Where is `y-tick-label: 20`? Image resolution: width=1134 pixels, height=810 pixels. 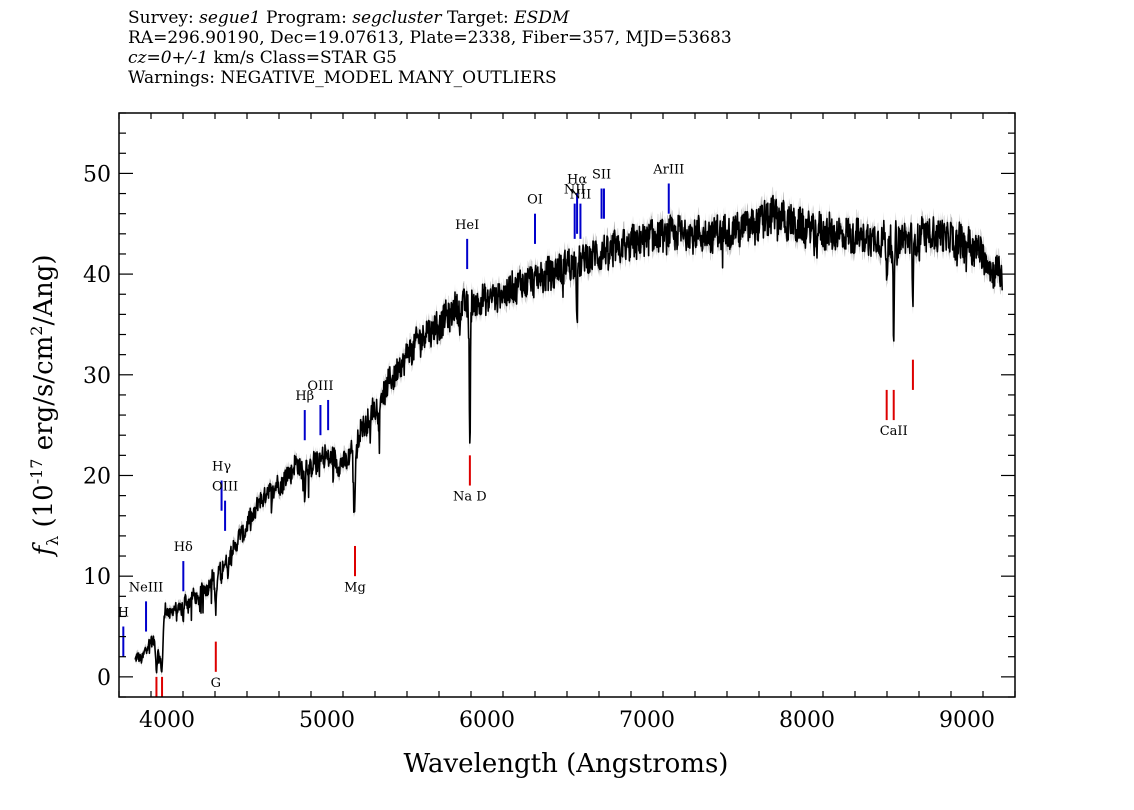
y-tick-label: 20 is located at coordinates (97, 476).